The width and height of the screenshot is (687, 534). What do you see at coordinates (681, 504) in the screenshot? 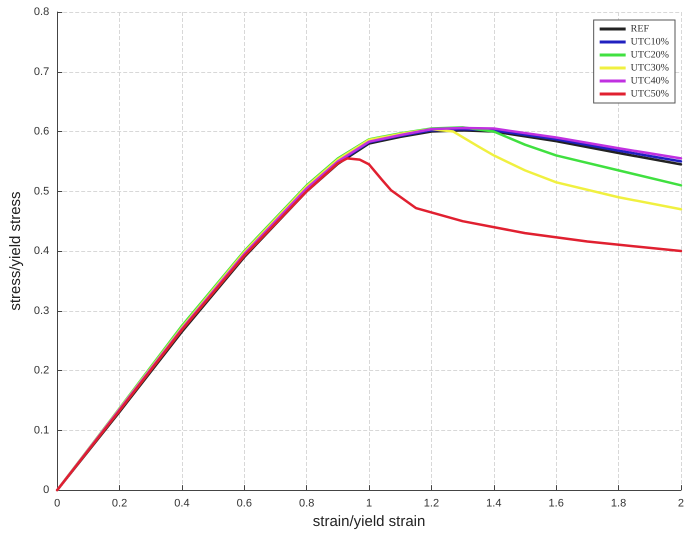
I see `x-tick-label: 2` at bounding box center [681, 504].